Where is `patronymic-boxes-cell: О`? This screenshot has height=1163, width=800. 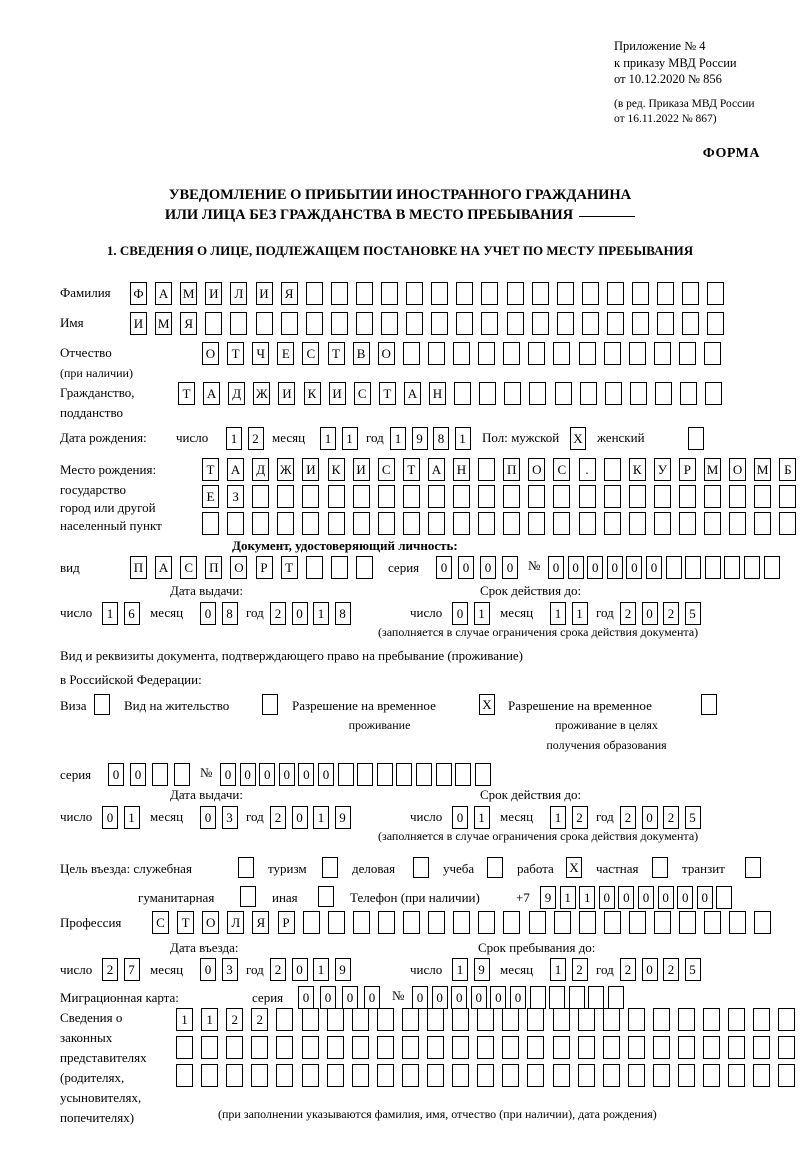
patronymic-boxes-cell: О is located at coordinates (386, 353).